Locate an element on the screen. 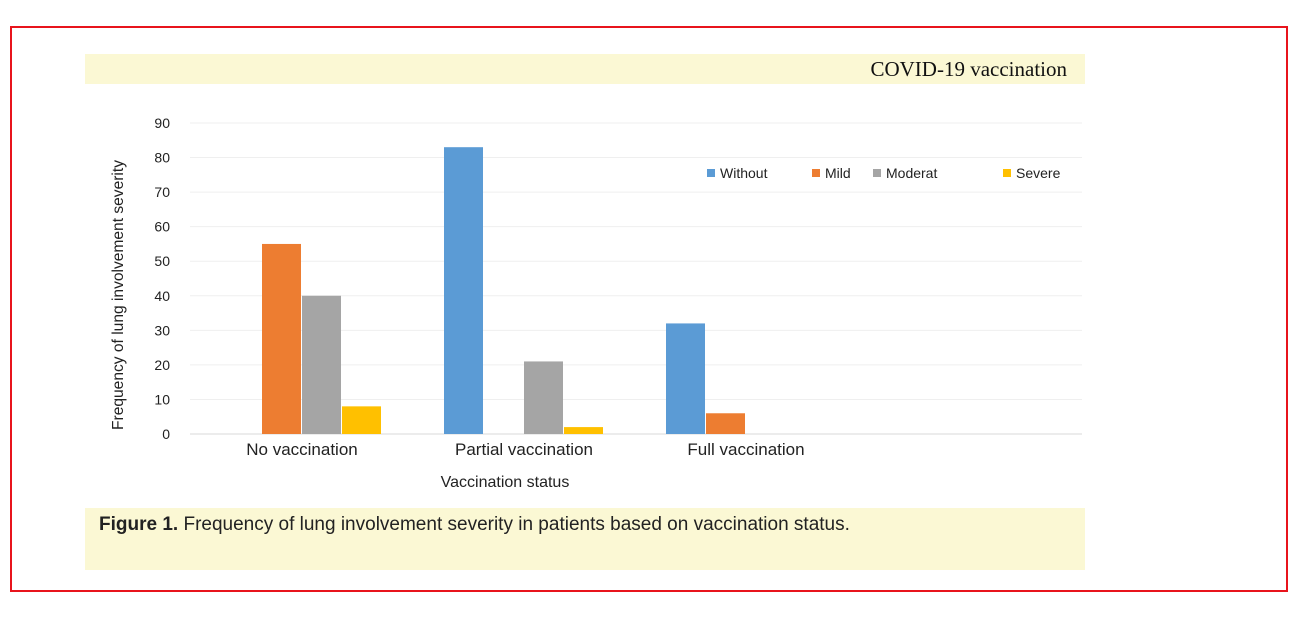  y-tick-label: 60 is located at coordinates (162, 227).